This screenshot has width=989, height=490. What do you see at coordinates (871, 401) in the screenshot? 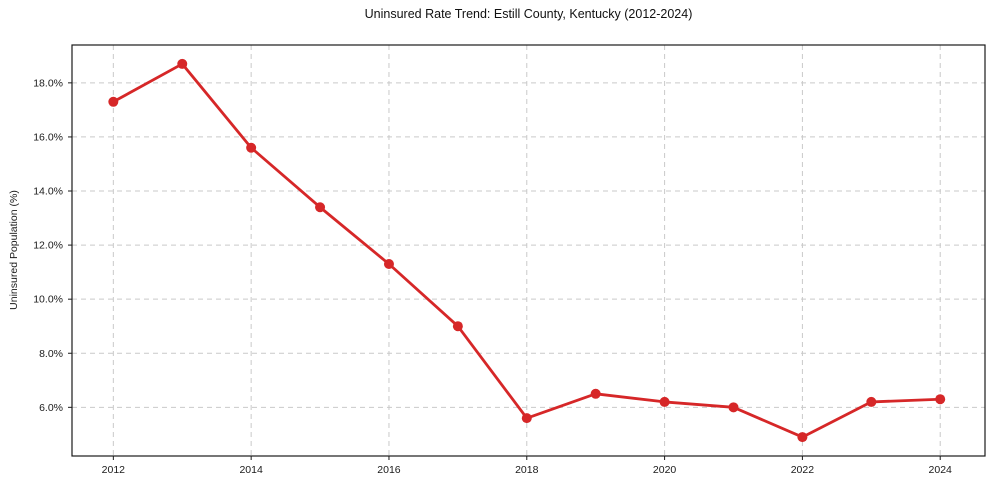
I see `data-point-2023` at bounding box center [871, 401].